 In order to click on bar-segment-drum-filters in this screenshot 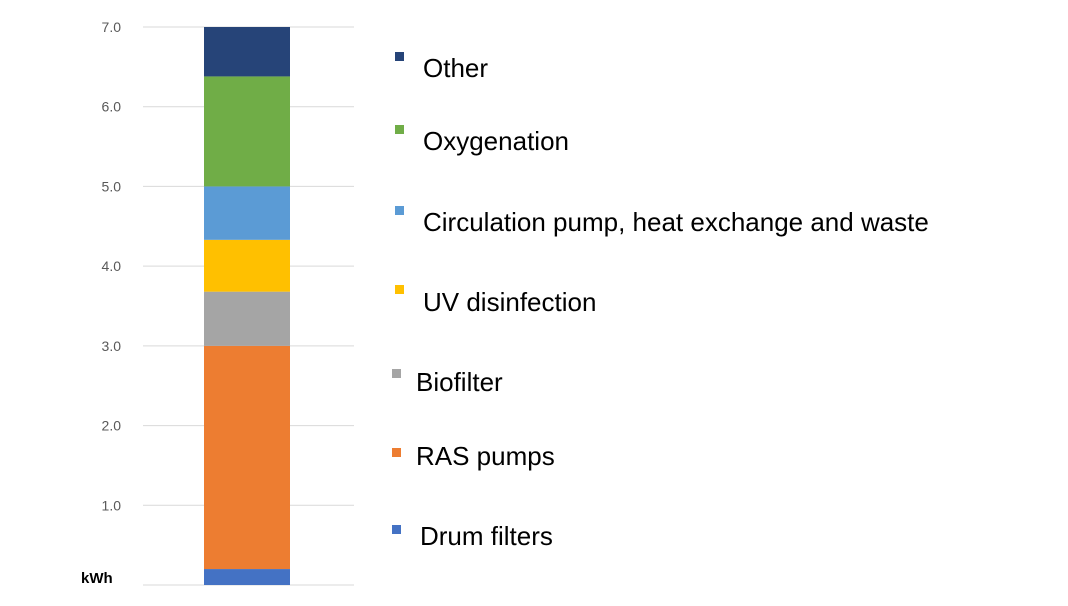, I will do `click(247, 577)`.